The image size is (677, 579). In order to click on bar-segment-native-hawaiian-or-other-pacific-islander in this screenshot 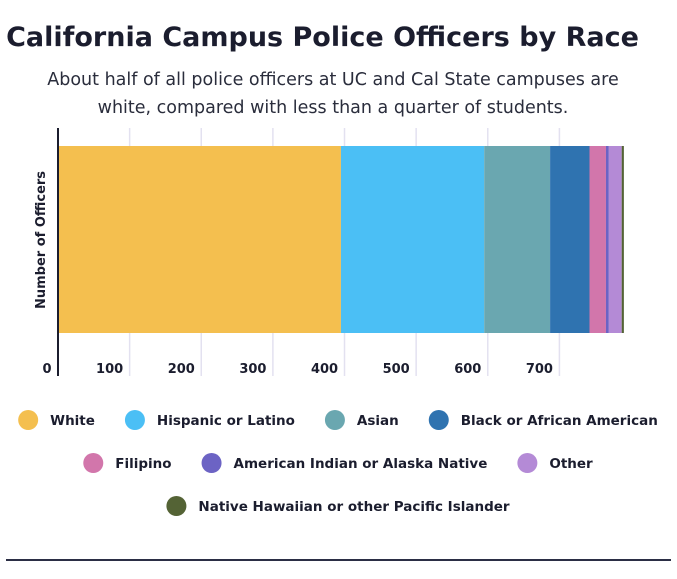, I will do `click(622, 239)`.